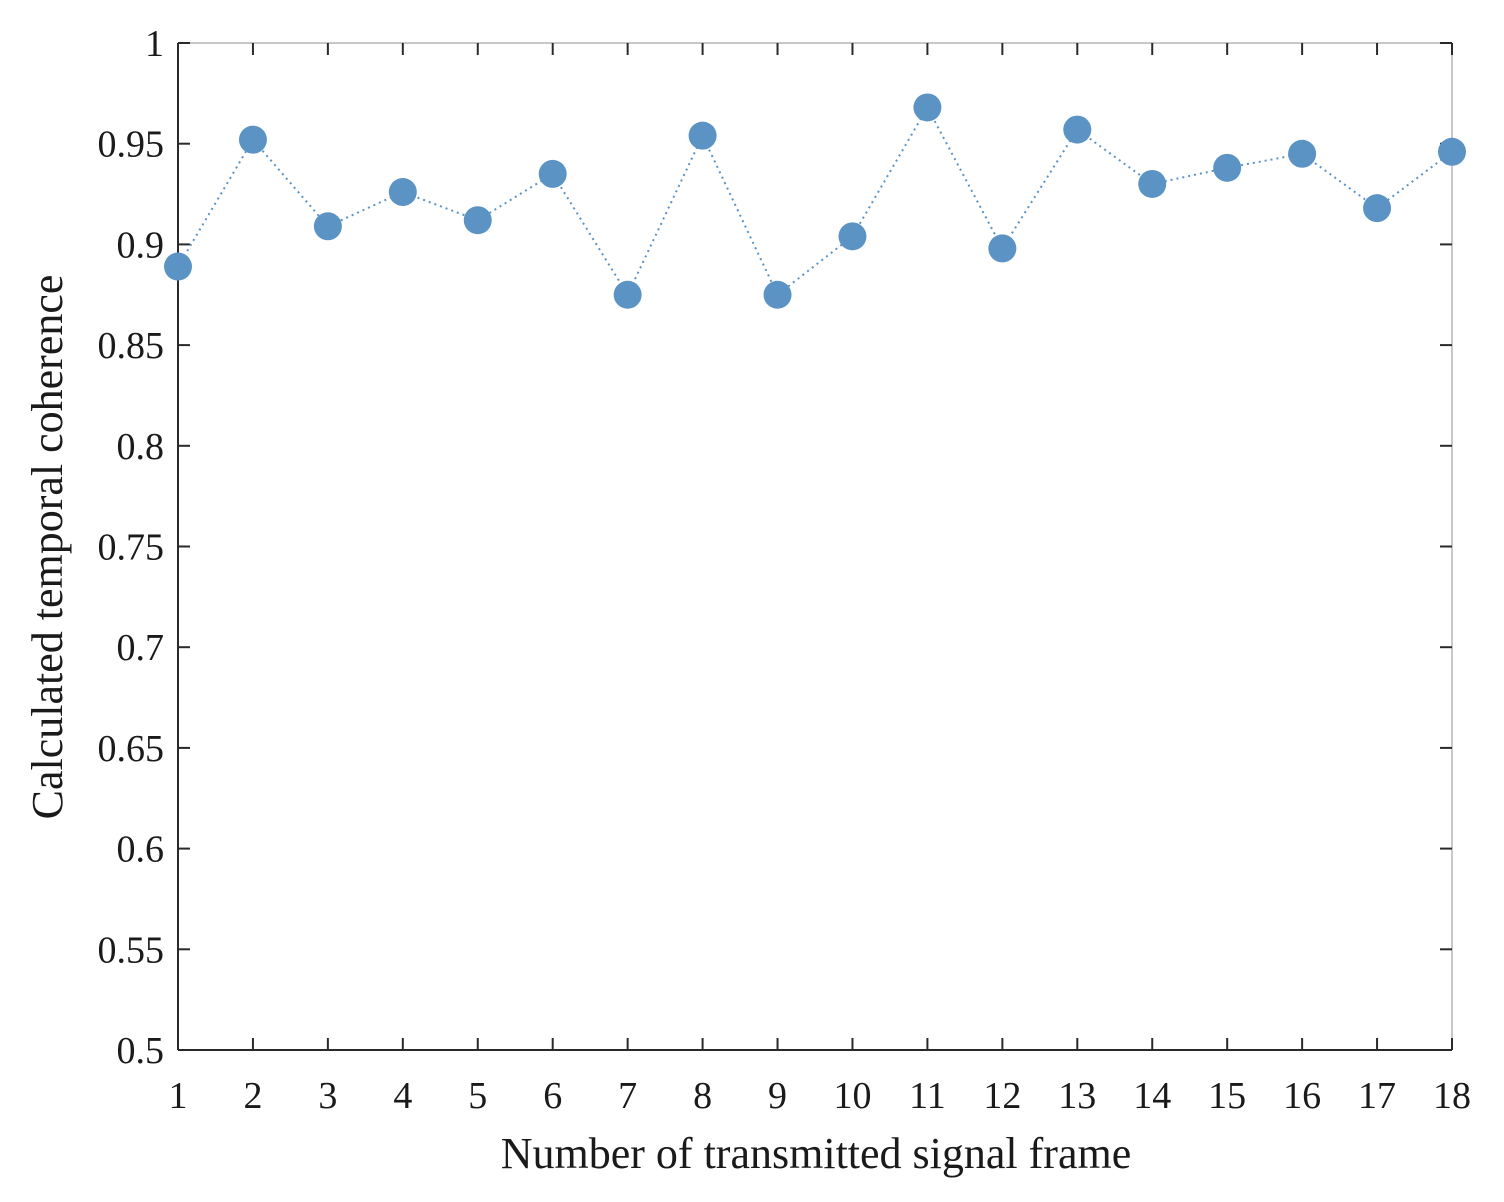 Image resolution: width=1504 pixels, height=1202 pixels. What do you see at coordinates (154, 44) in the screenshot?
I see `y-tick-label: 1` at bounding box center [154, 44].